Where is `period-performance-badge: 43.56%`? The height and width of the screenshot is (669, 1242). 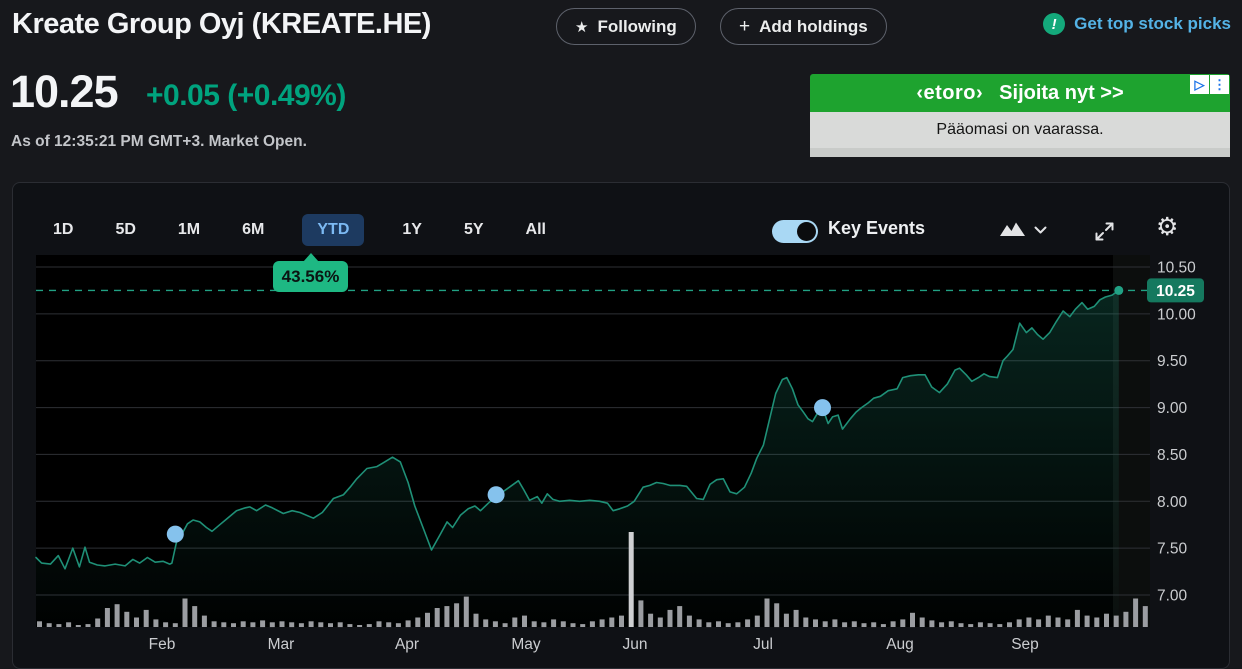
period-performance-badge: 43.56% is located at coordinates (310, 272).